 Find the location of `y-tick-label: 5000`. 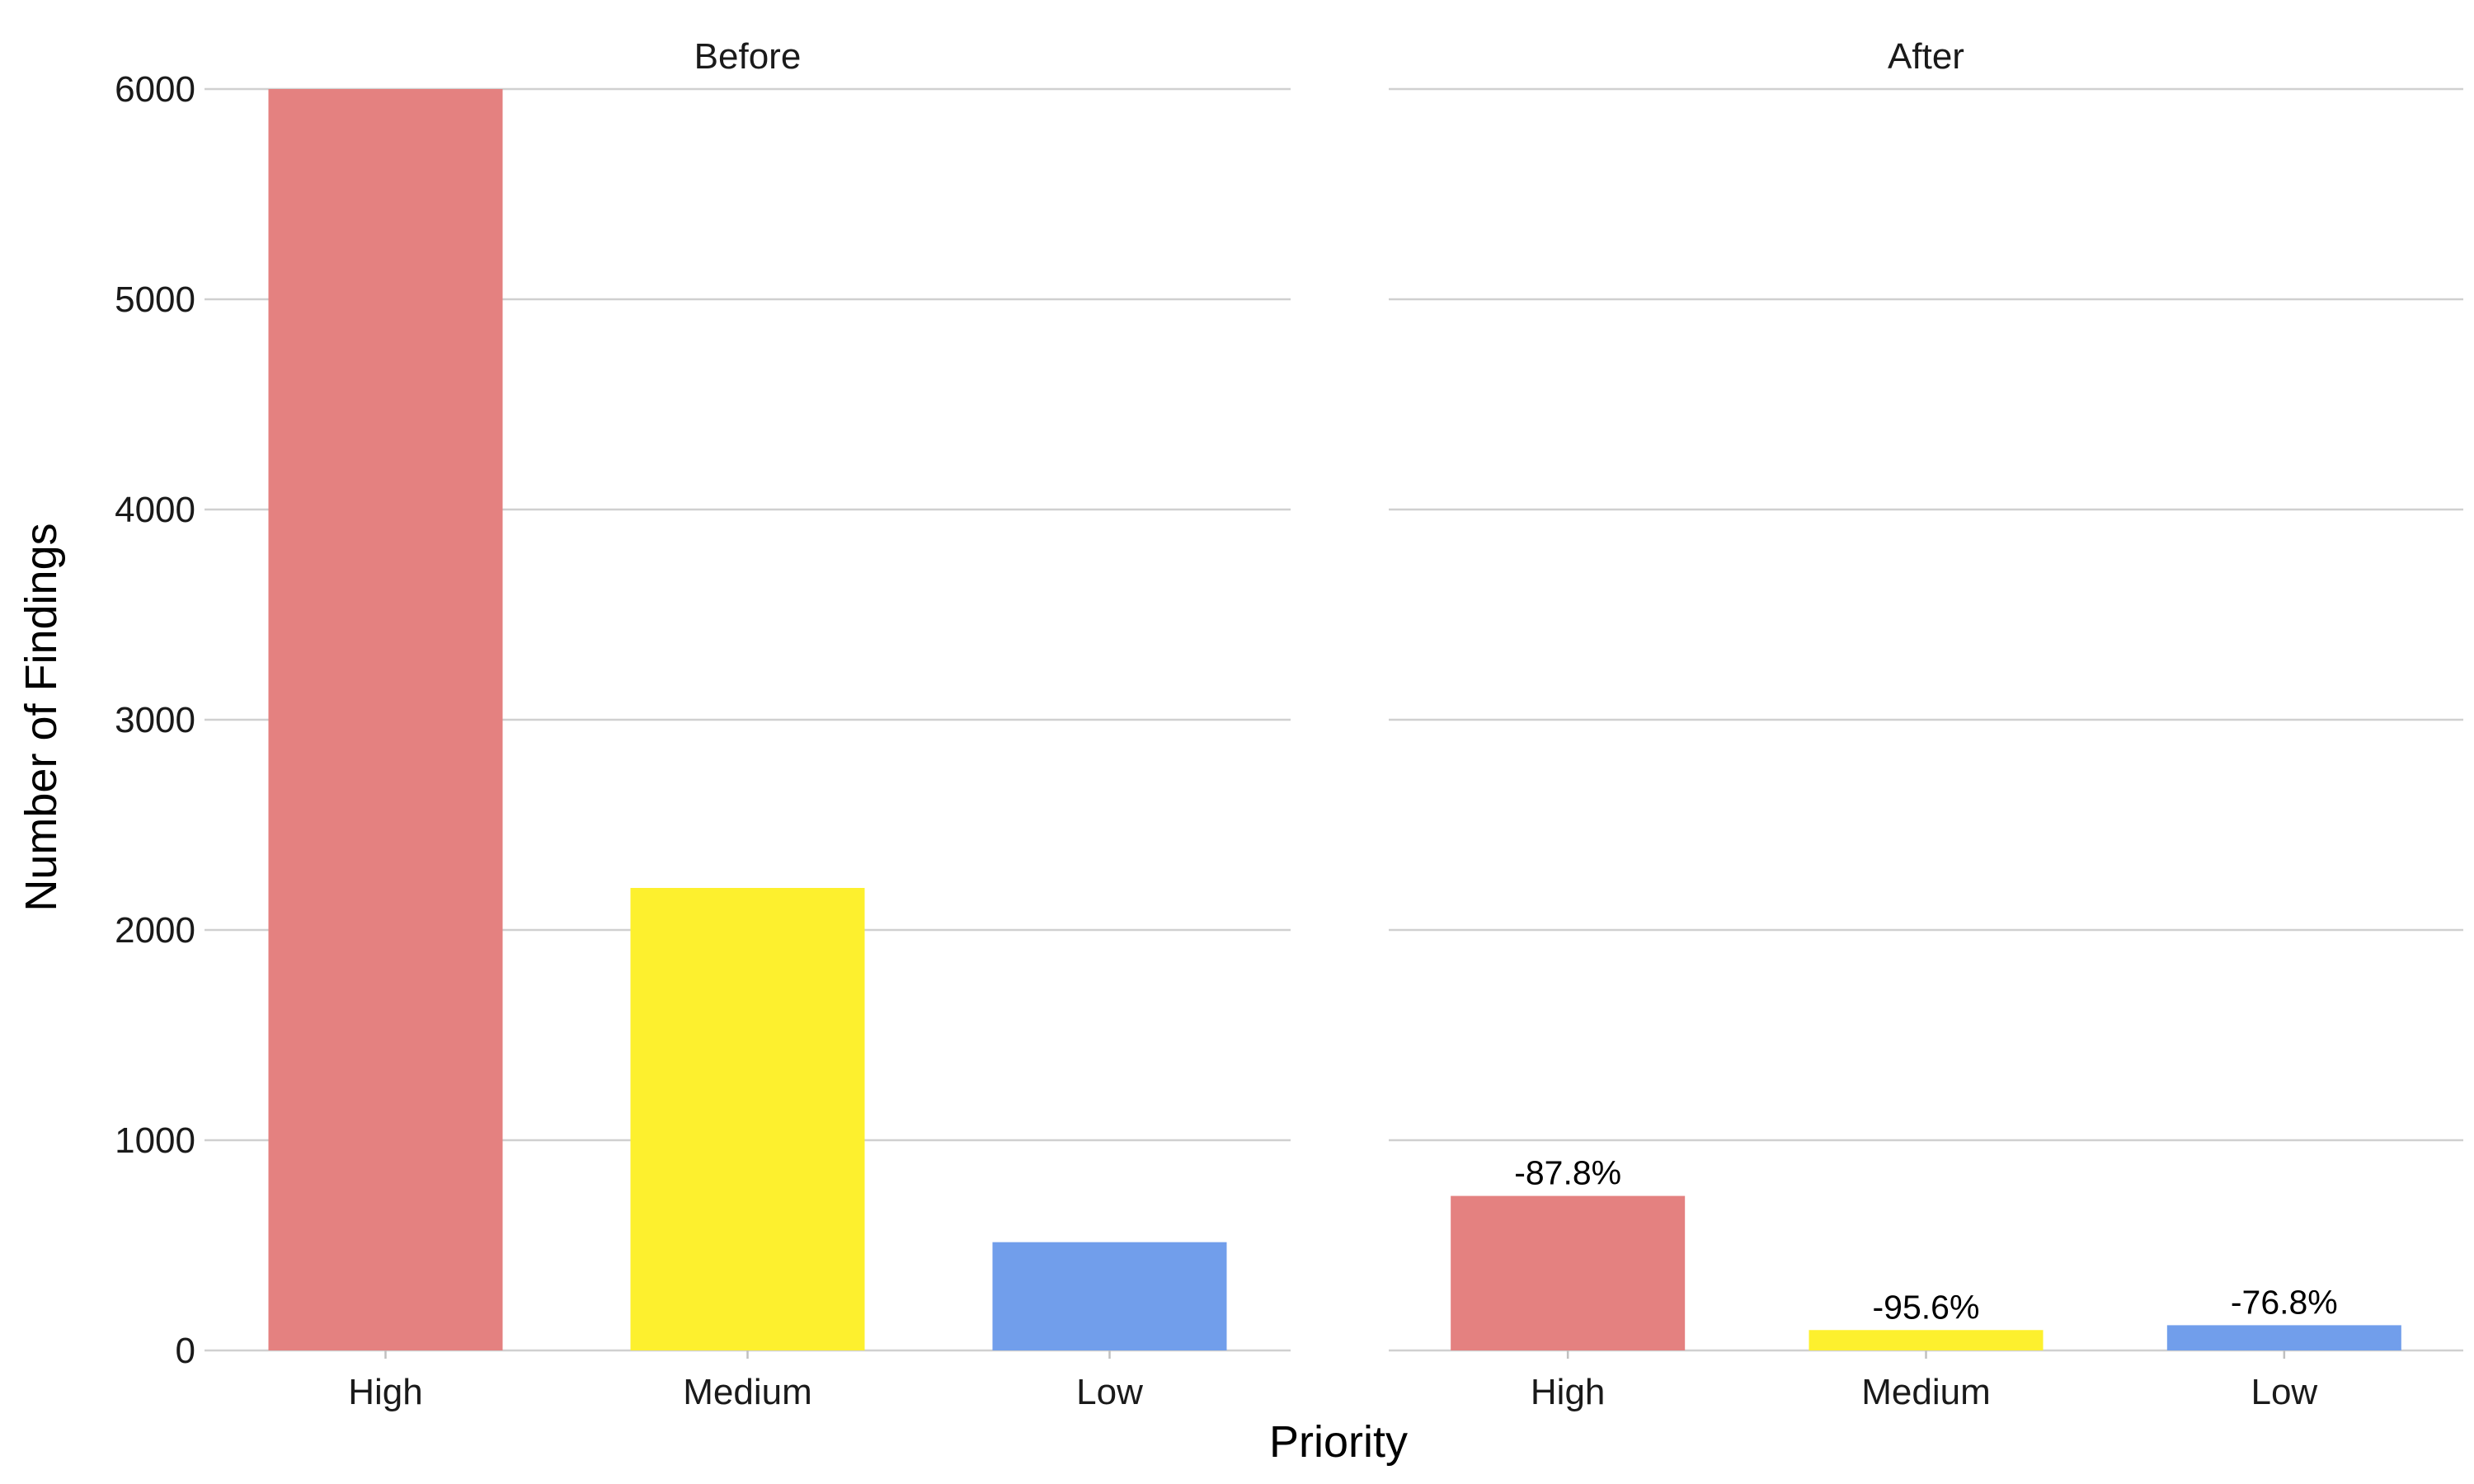

y-tick-label: 5000 is located at coordinates (155, 299).